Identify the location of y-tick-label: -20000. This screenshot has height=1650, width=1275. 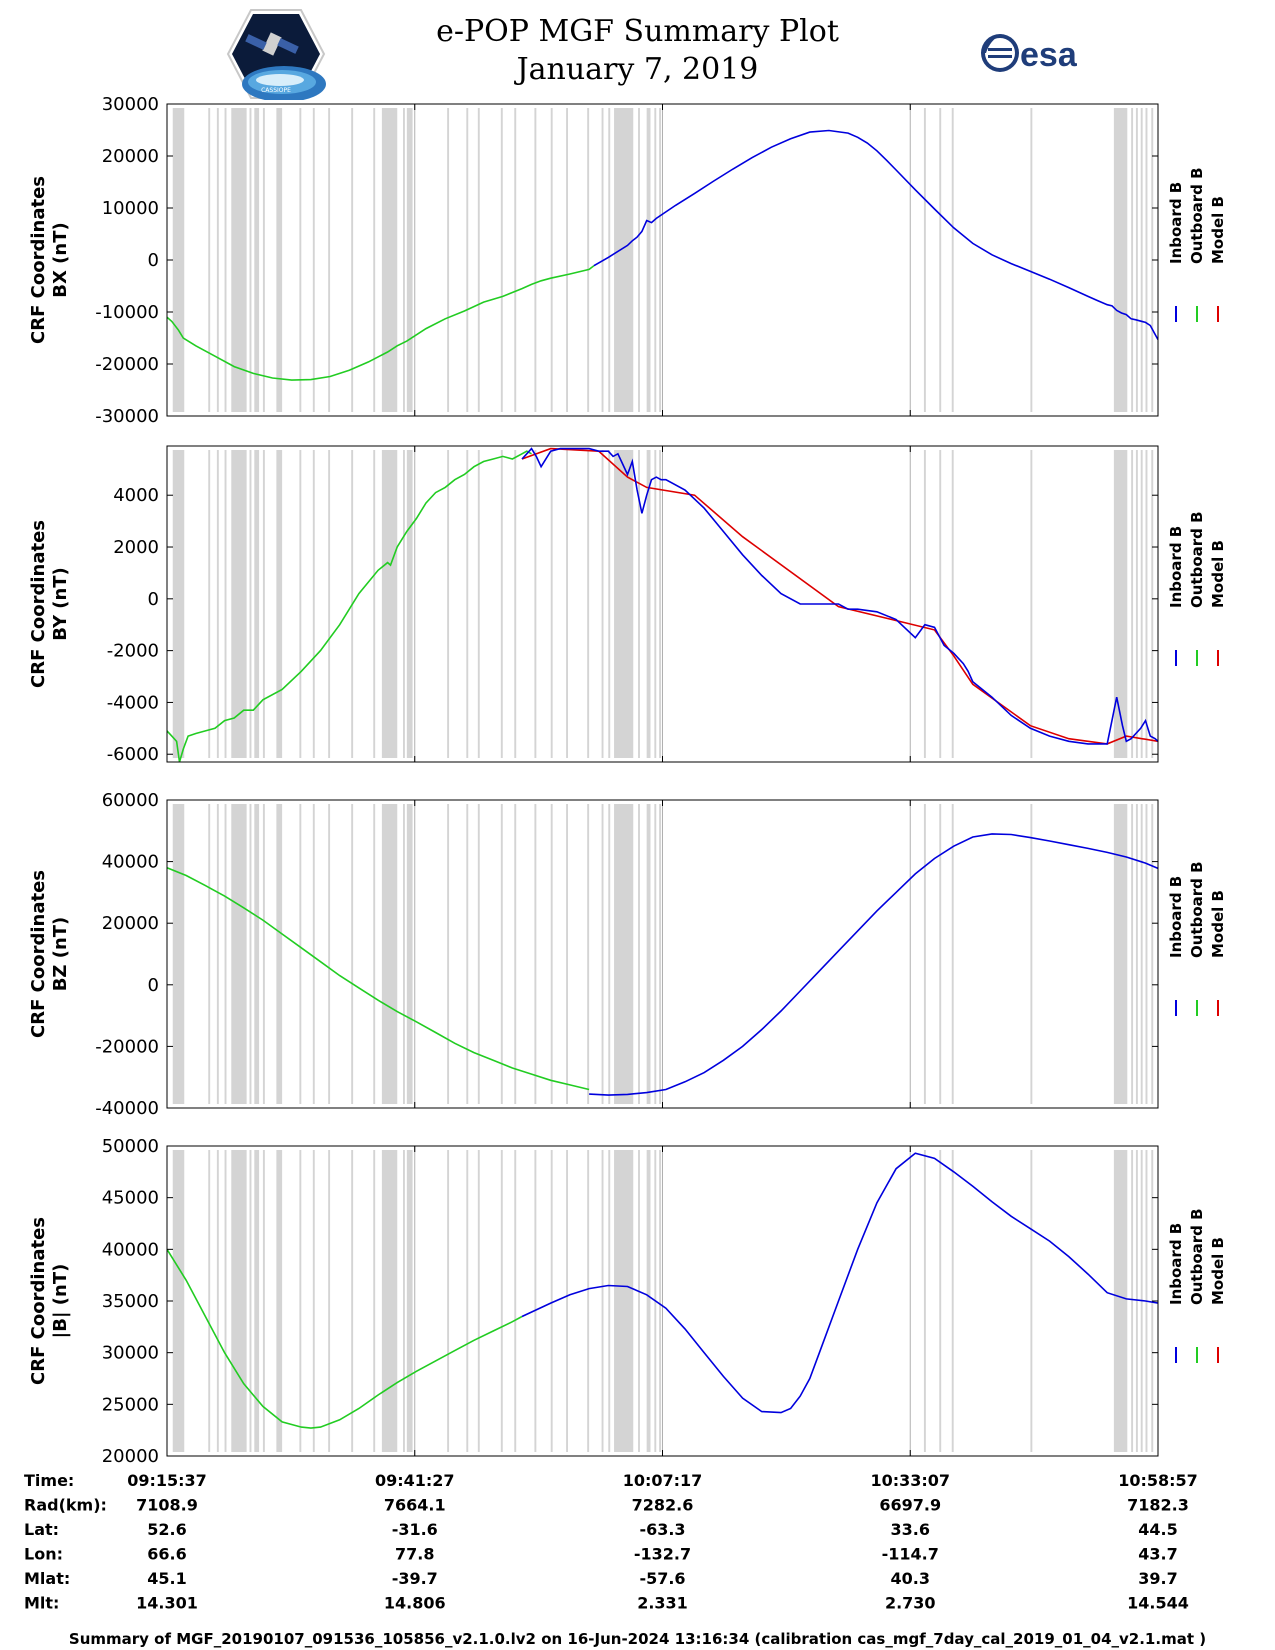
(127, 1046).